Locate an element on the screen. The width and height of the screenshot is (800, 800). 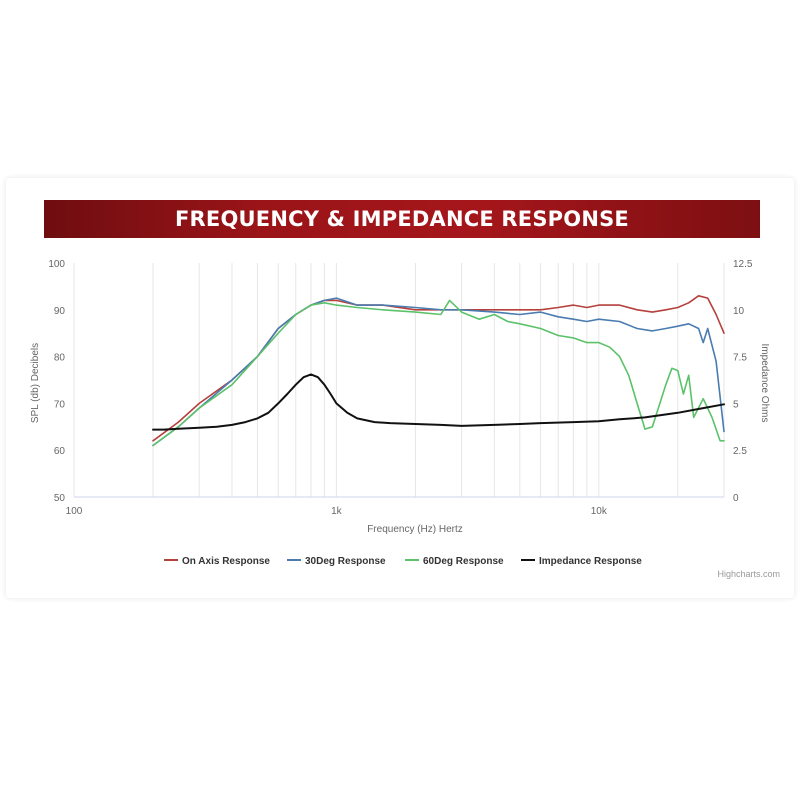
y-right-tick-label: 7.5 is located at coordinates (740, 358).